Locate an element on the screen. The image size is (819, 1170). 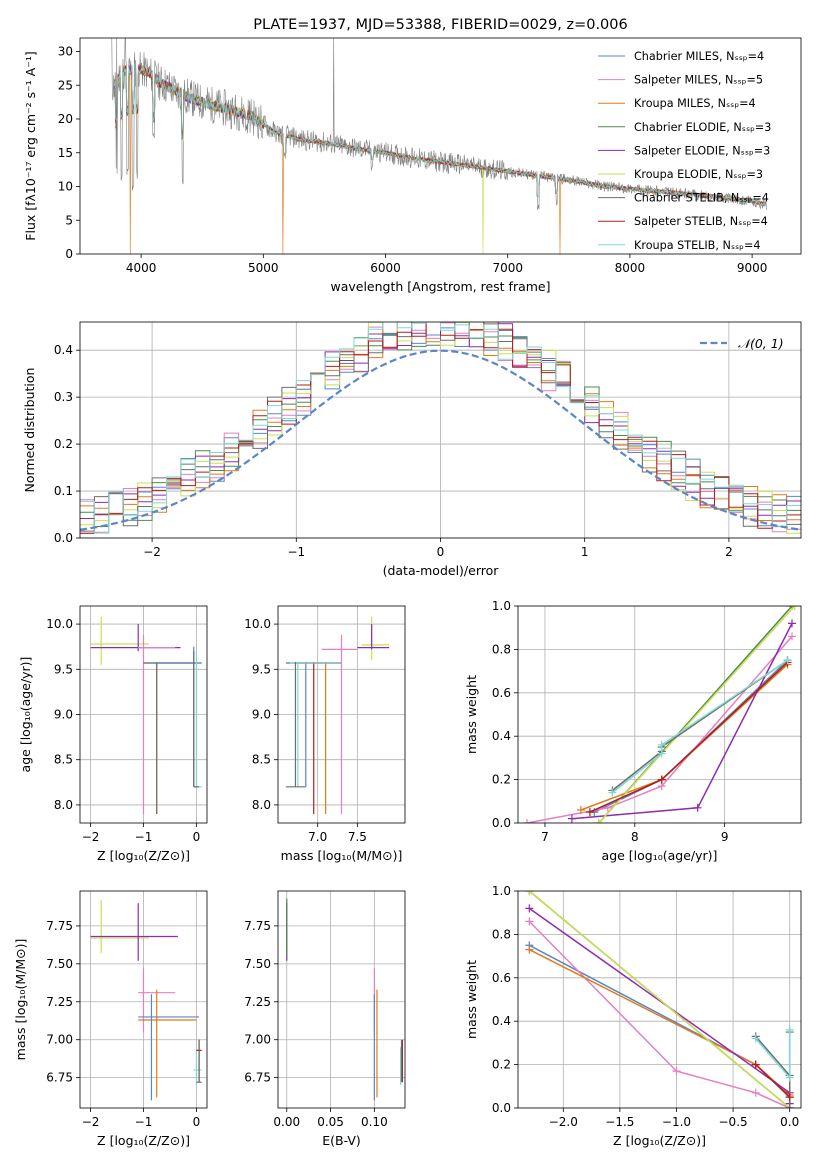
age_vs_z-ytick-label: 8.0 is located at coordinates (63, 805).